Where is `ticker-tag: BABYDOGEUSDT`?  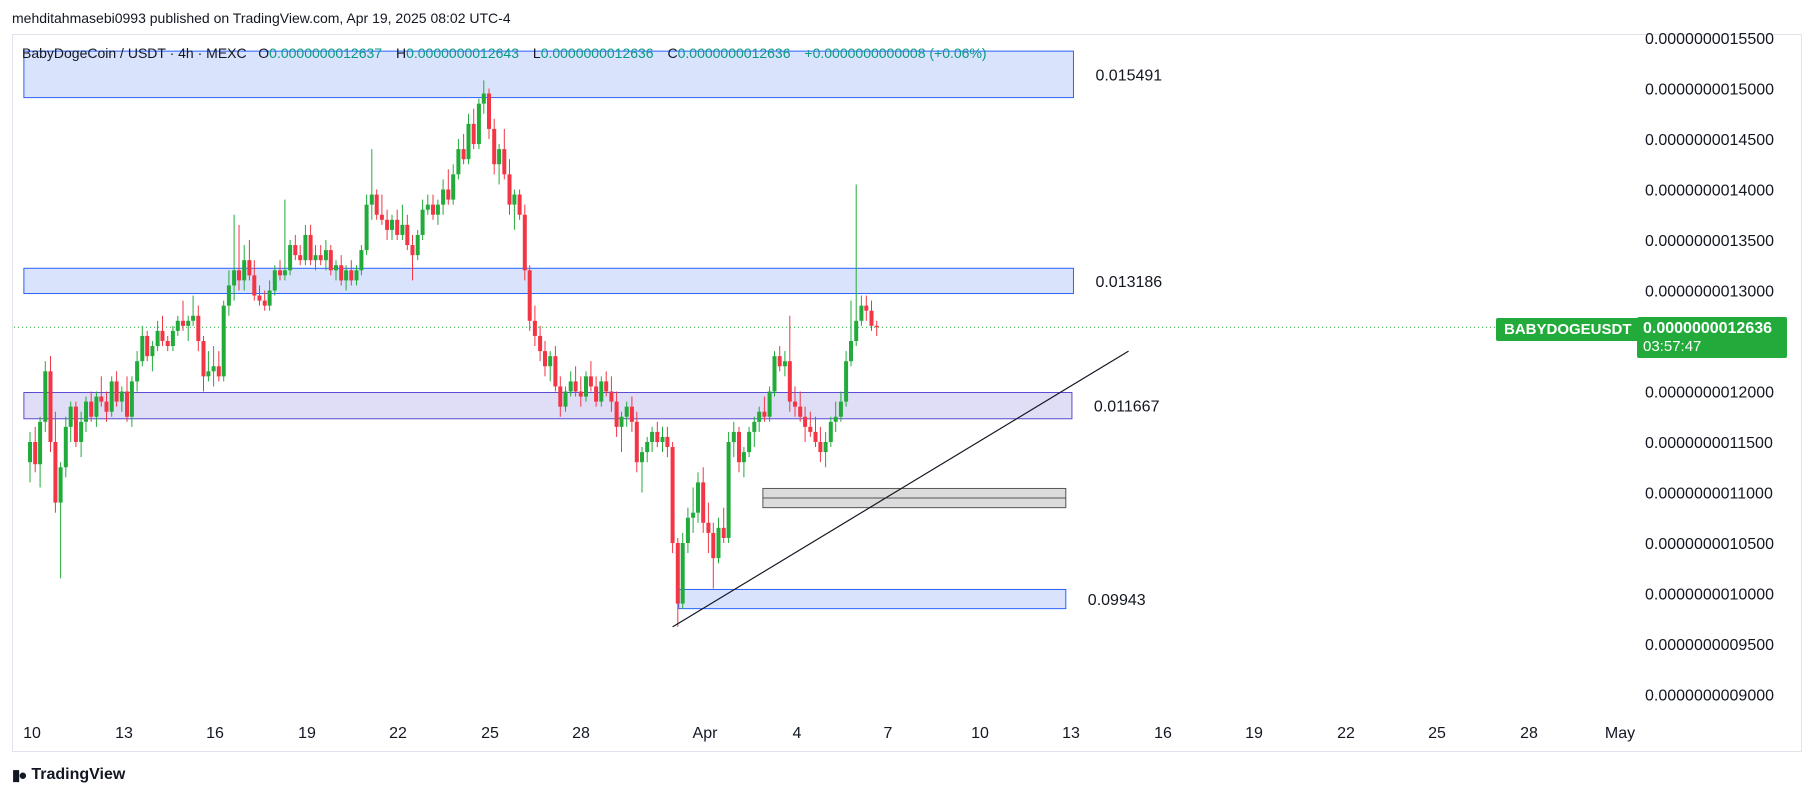
ticker-tag: BABYDOGEUSDT is located at coordinates (1568, 329).